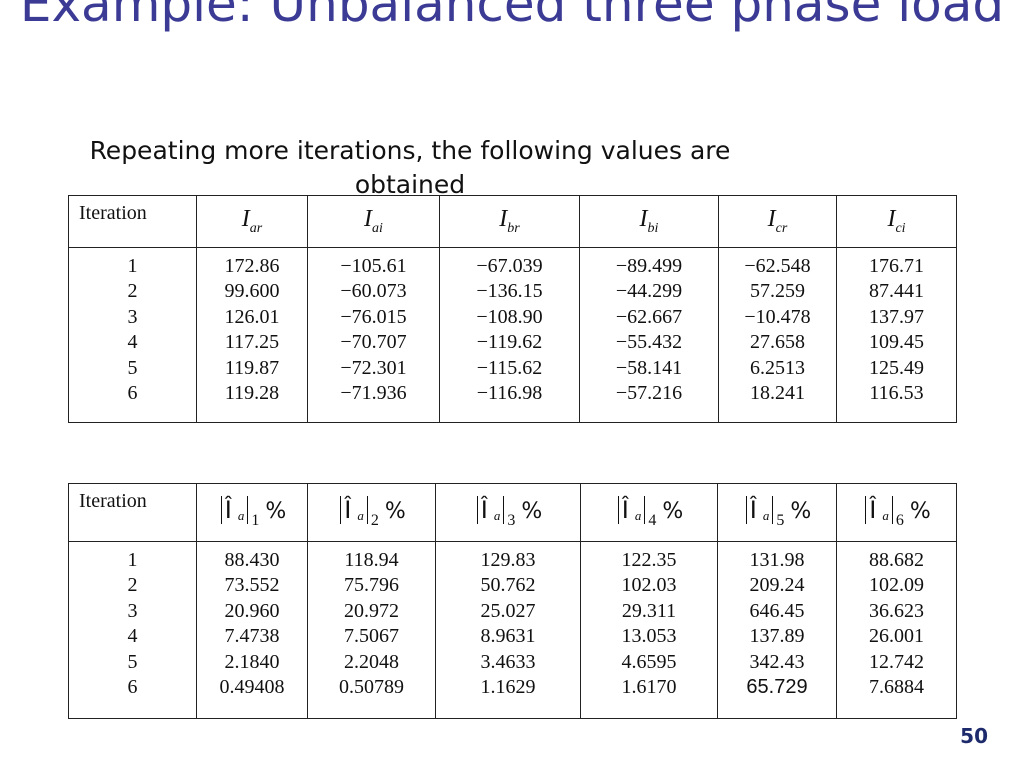  I want to click on table-cell: −62.667, so click(649, 316).